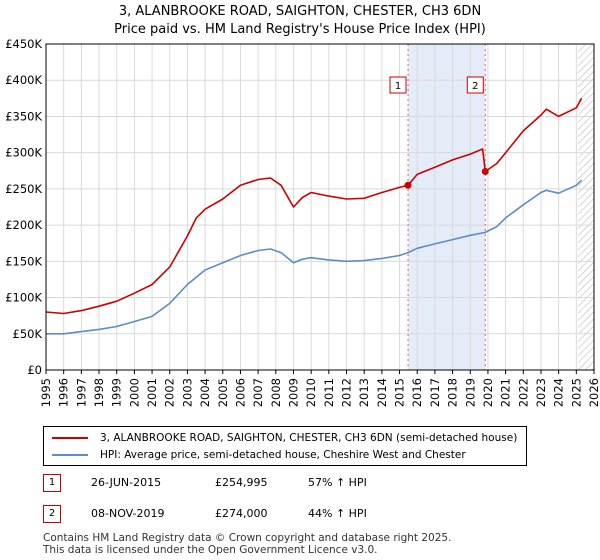  What do you see at coordinates (337, 513) in the screenshot?
I see `sale-hpi-2: 44% ↑ HPI` at bounding box center [337, 513].